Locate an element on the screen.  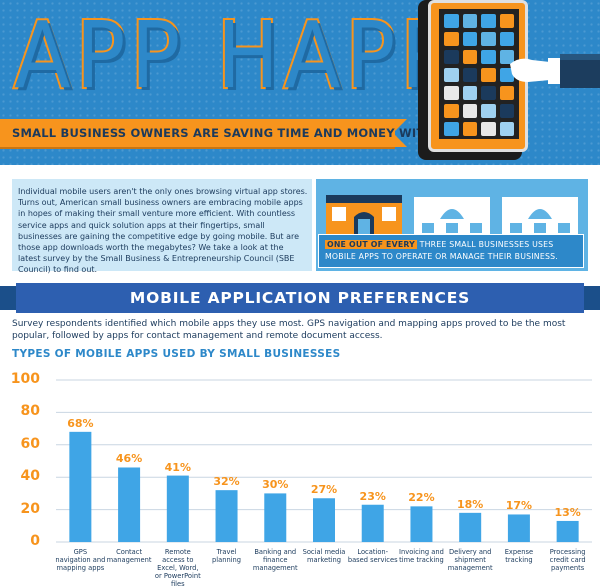
bar-value-label: 17% is located at coordinates (519, 506).